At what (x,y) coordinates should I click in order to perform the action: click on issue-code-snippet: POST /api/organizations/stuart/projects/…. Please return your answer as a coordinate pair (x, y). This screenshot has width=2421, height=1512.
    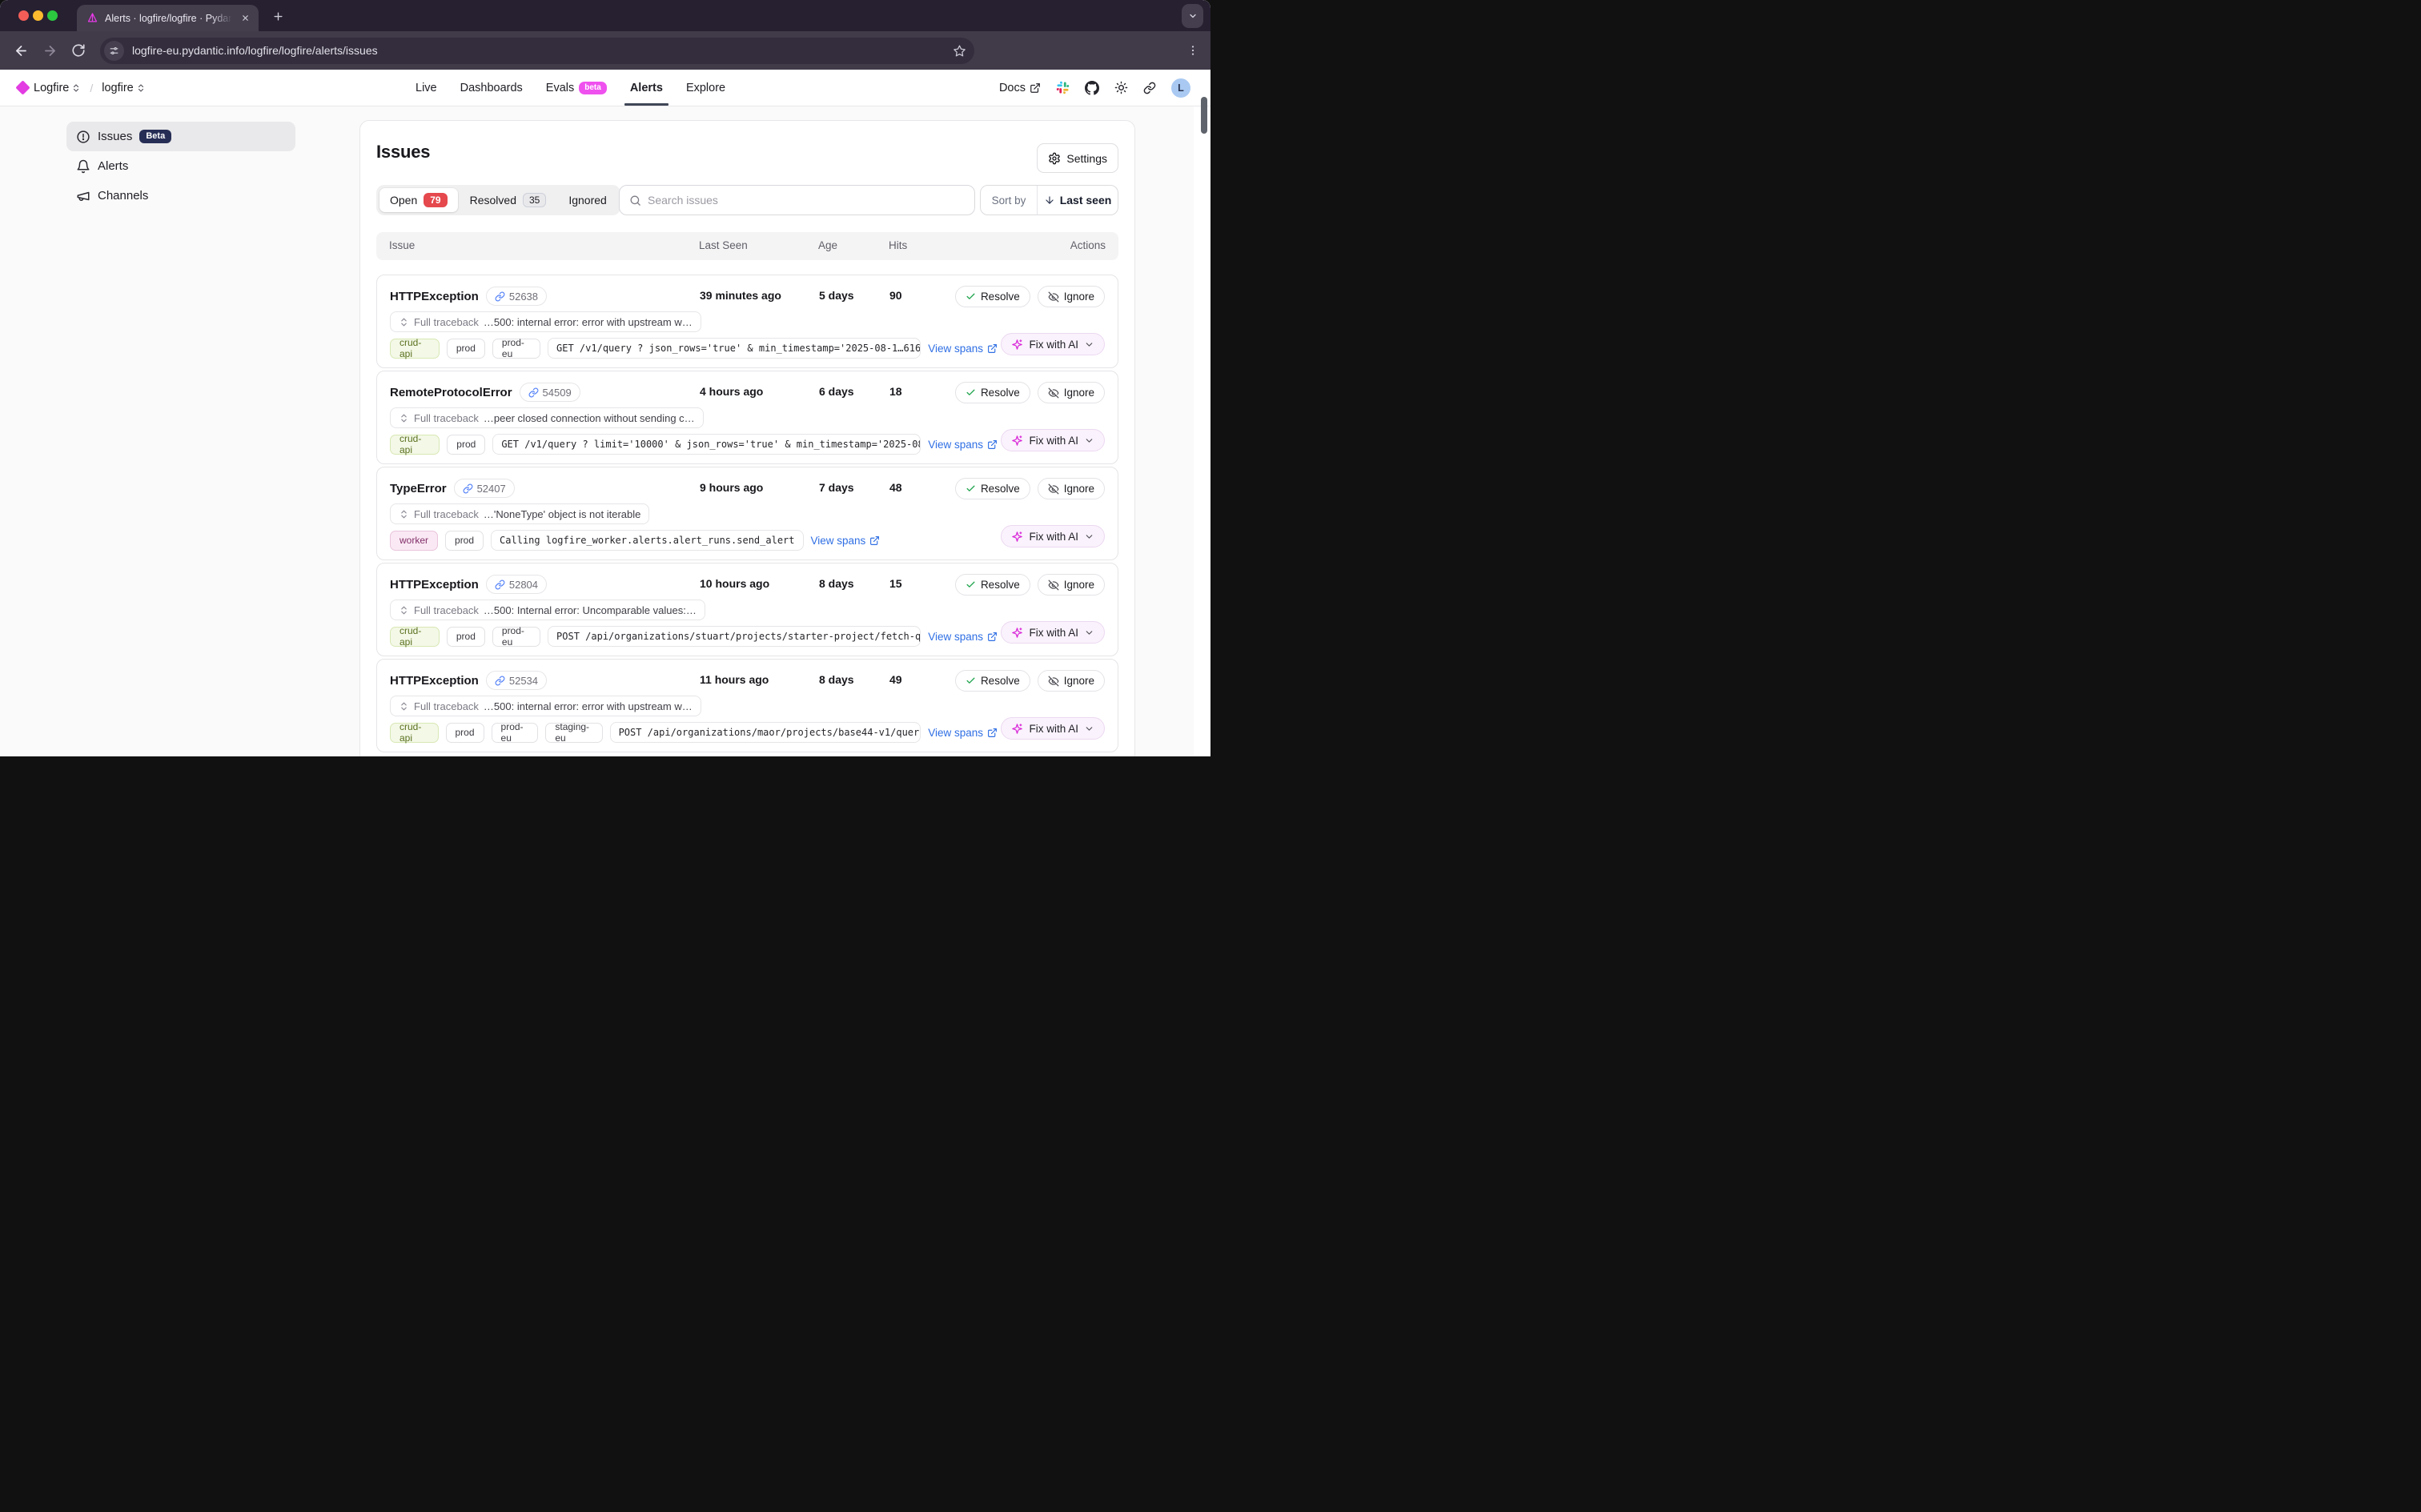
    Looking at the image, I should click on (735, 637).